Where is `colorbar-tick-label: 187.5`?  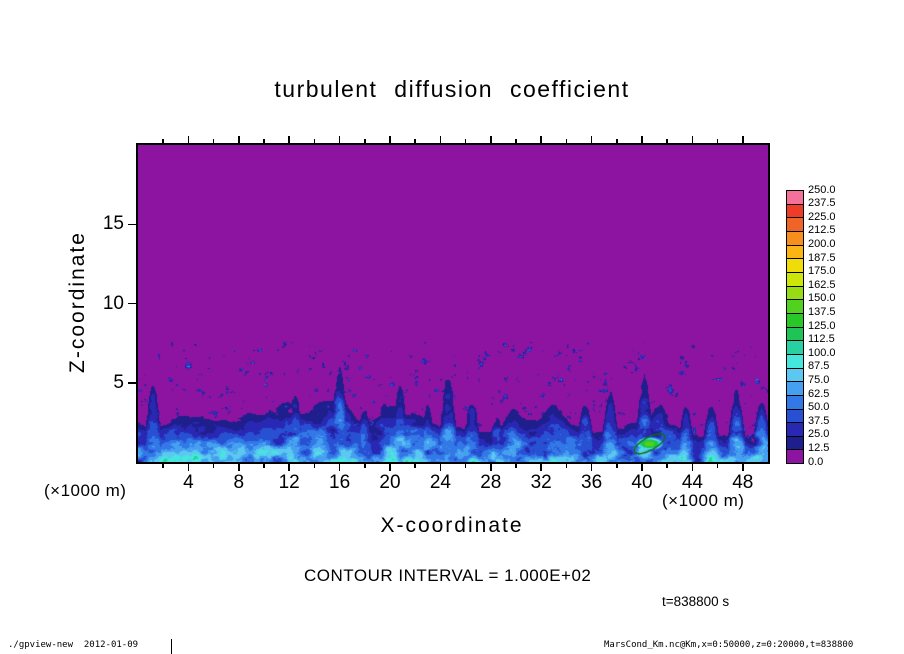 colorbar-tick-label: 187.5 is located at coordinates (822, 257).